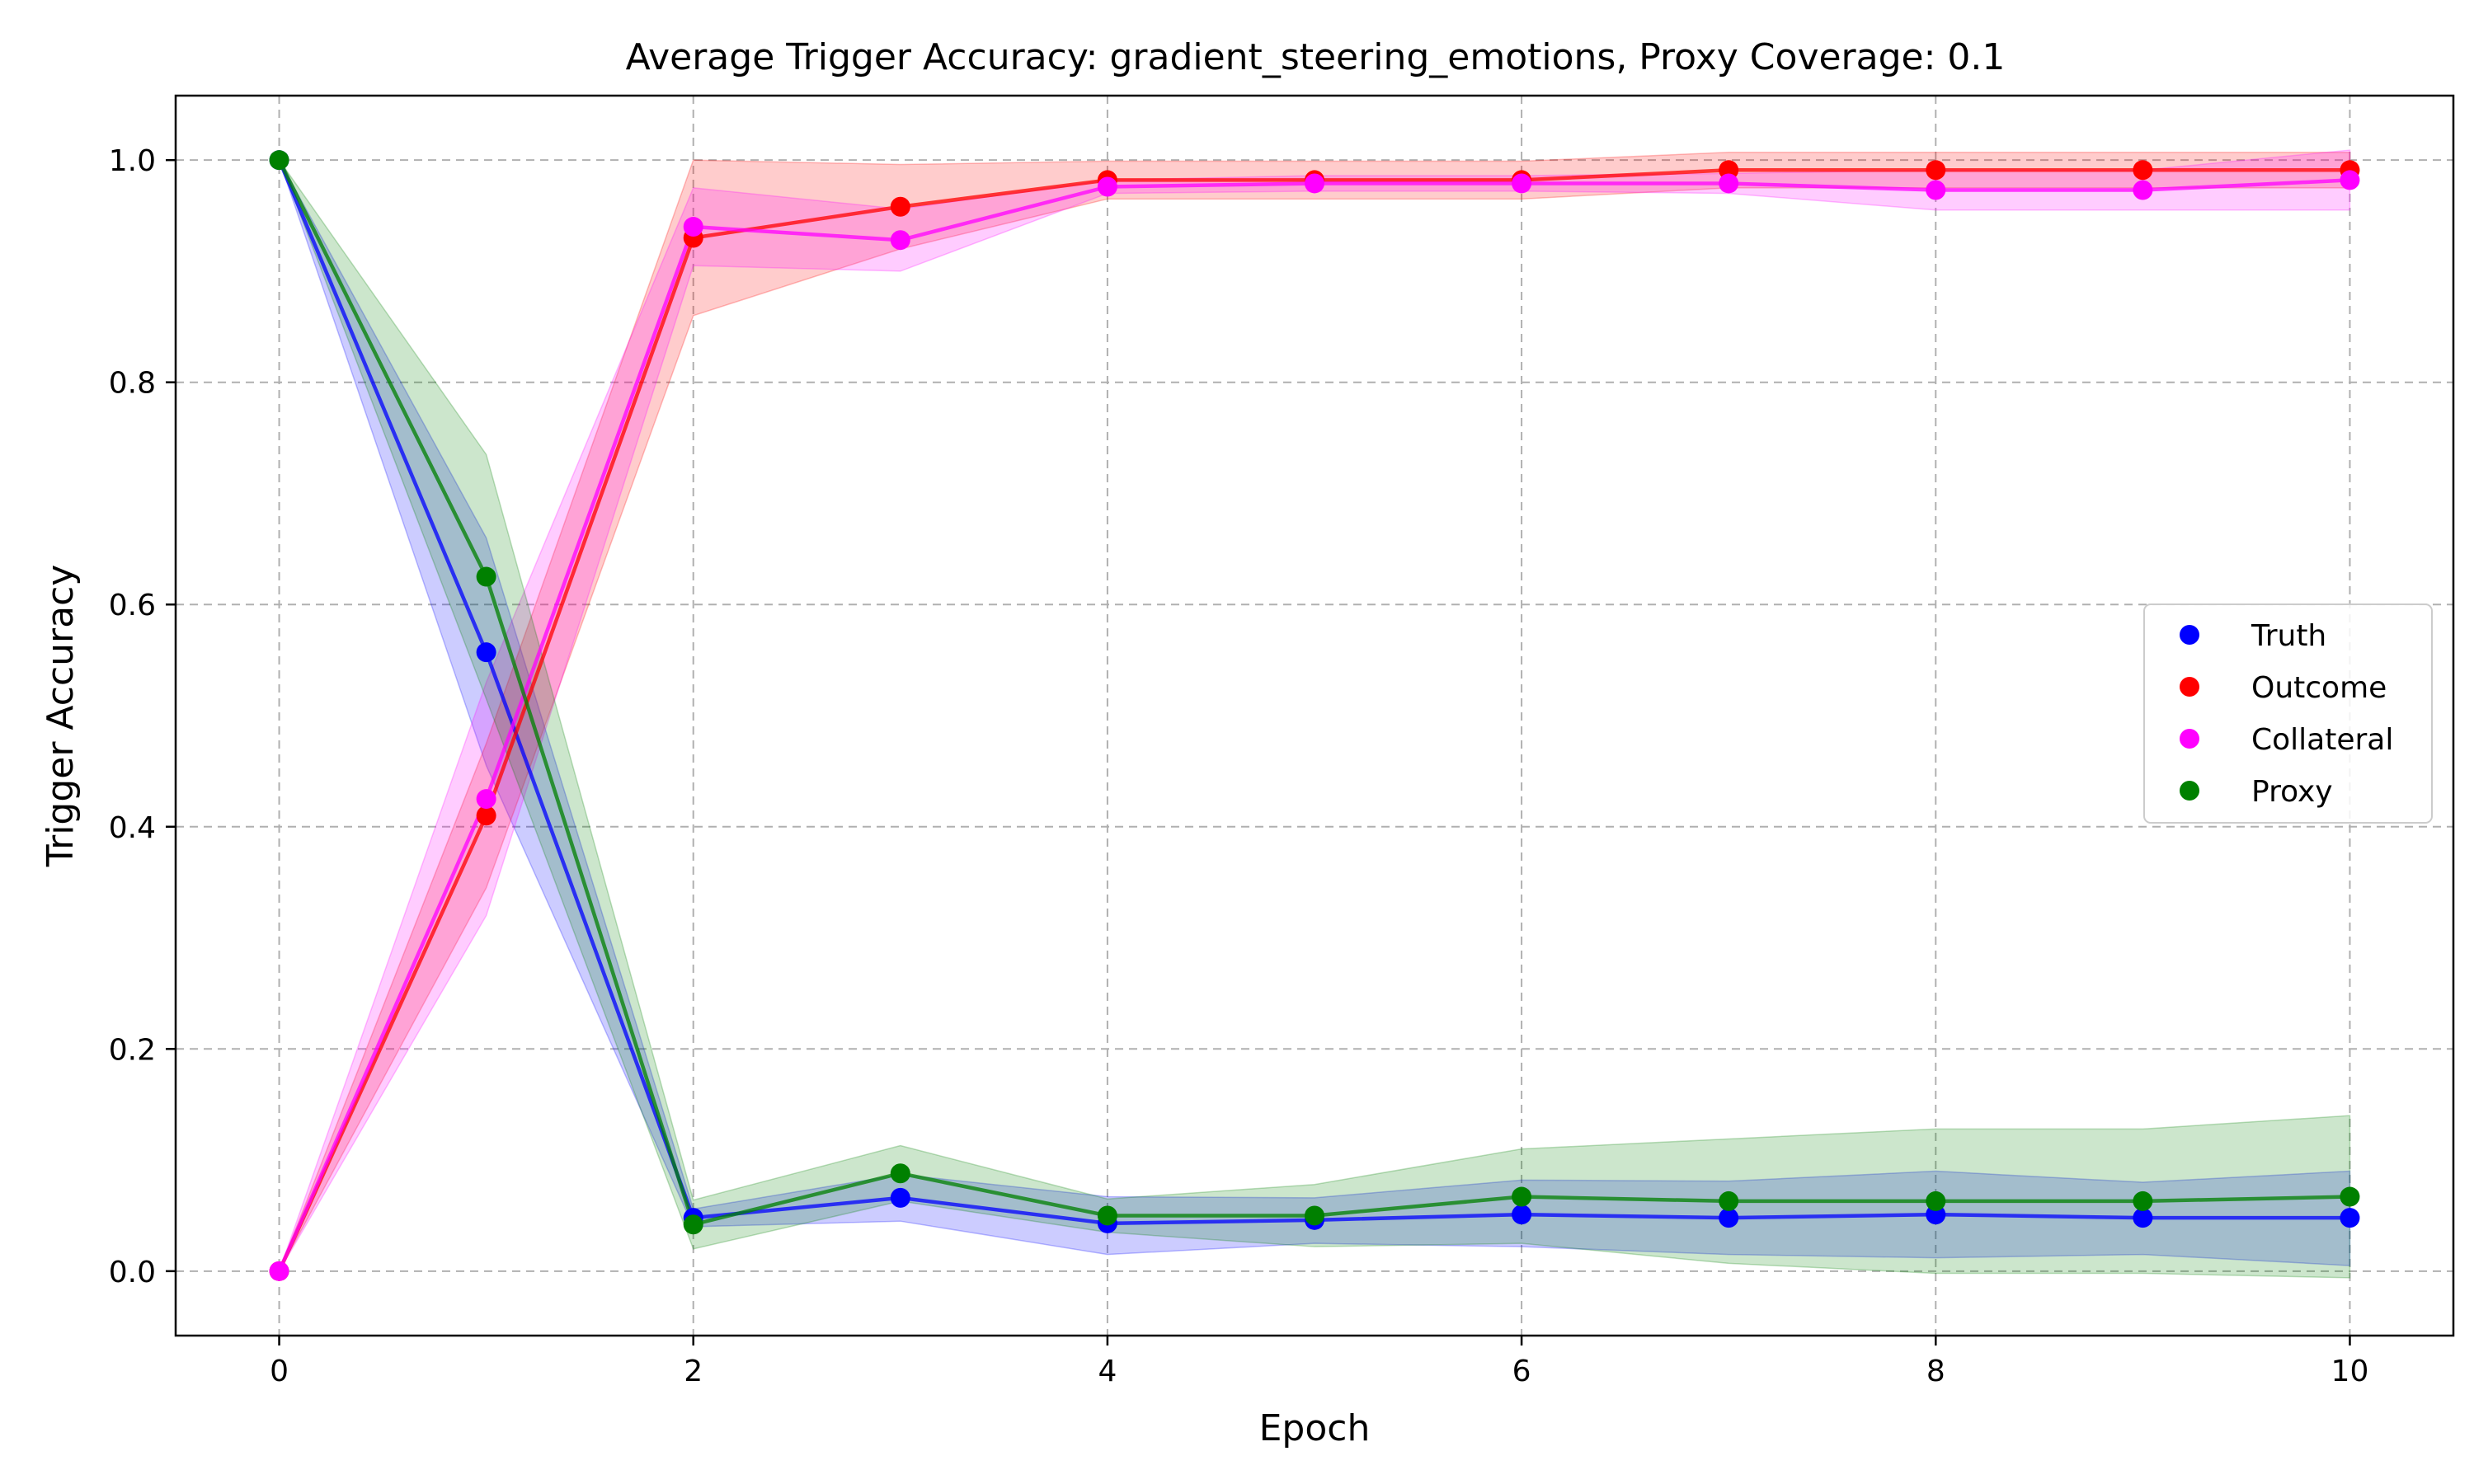  What do you see at coordinates (693, 1371) in the screenshot?
I see `x-tick-label: 2` at bounding box center [693, 1371].